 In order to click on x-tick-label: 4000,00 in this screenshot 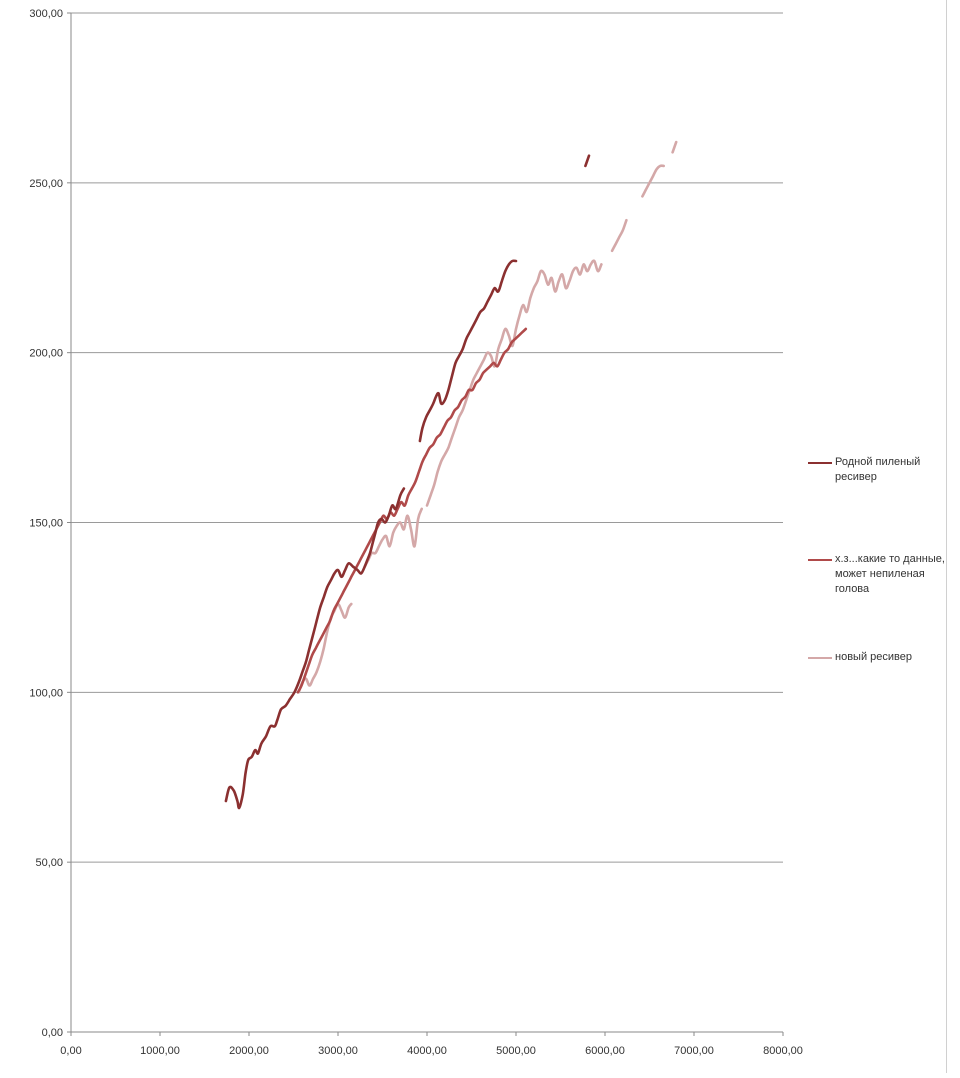, I will do `click(427, 1051)`.